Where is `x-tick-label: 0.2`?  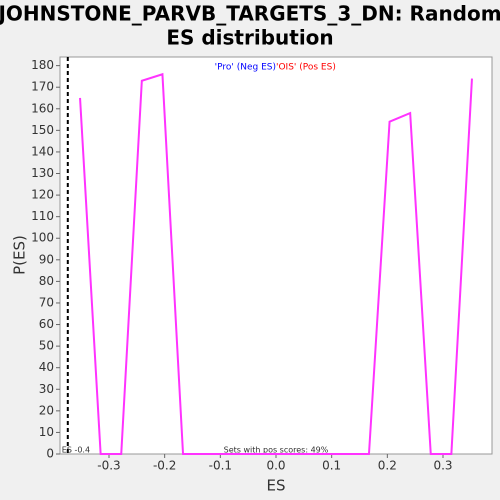 x-tick-label: 0.2 is located at coordinates (387, 466).